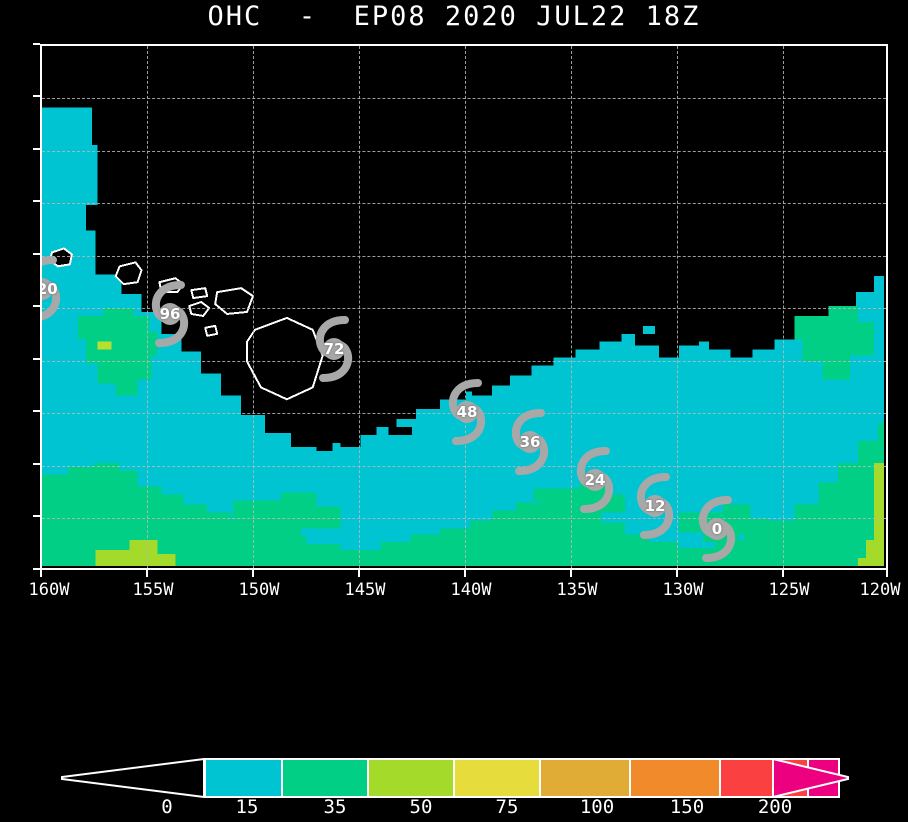 Image resolution: width=908 pixels, height=822 pixels. I want to click on cyclone-marker-36: 36, so click(530, 442).